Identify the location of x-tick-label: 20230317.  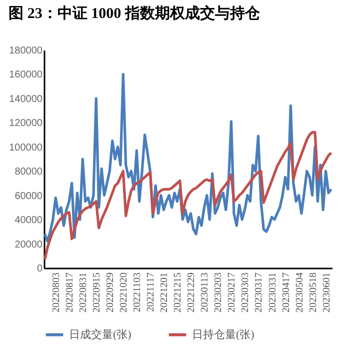
(259, 292).